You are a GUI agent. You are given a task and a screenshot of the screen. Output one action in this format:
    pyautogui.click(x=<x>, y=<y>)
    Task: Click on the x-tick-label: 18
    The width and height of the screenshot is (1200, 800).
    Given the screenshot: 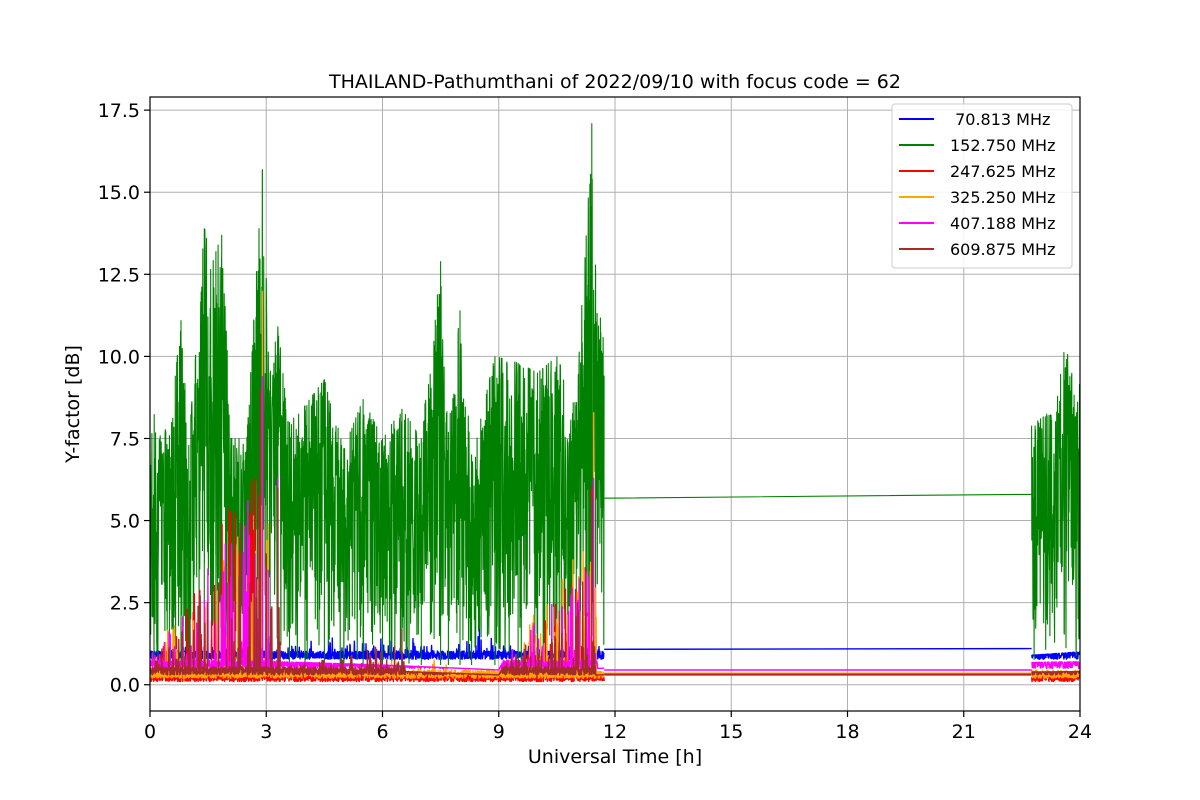 What is the action you would take?
    pyautogui.click(x=847, y=732)
    